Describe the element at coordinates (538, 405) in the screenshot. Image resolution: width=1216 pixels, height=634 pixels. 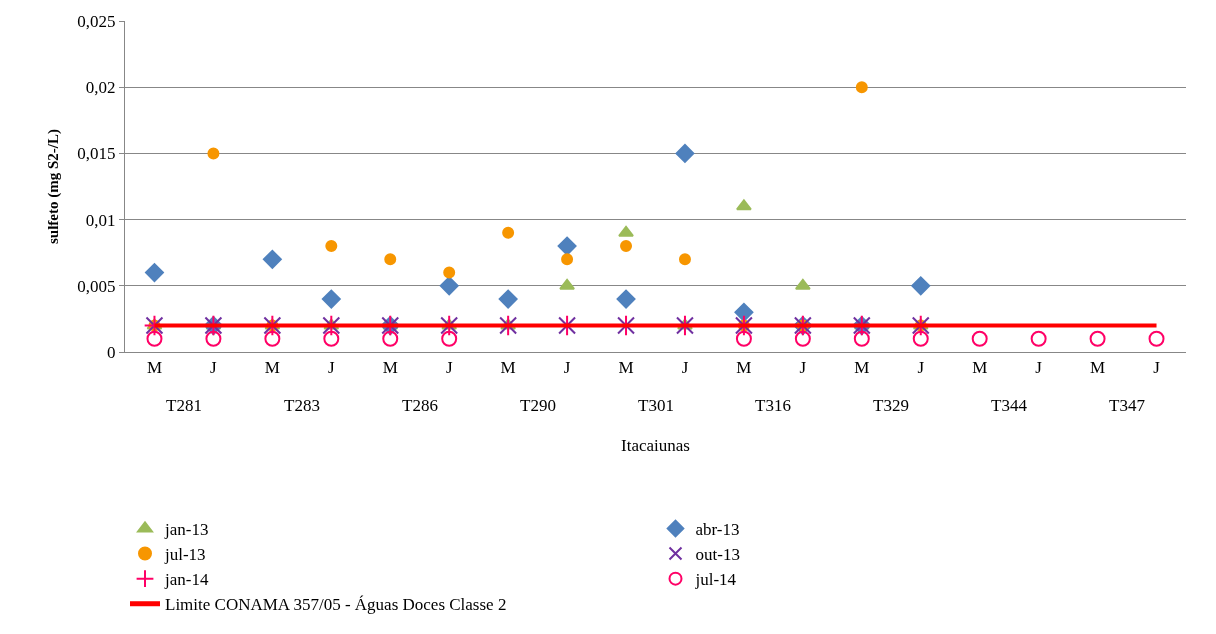
I see `text: T290` at that location.